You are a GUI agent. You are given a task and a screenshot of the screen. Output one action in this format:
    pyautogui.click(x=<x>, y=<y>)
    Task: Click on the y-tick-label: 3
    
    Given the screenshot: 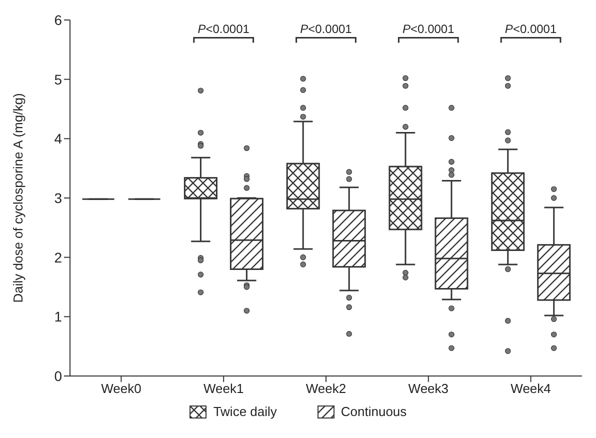 What is the action you would take?
    pyautogui.click(x=58, y=198)
    